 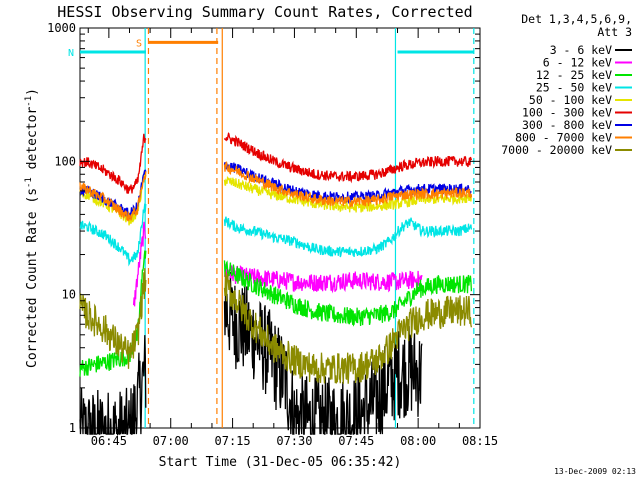 I want to click on flags-group: SN, so click(x=271, y=48).